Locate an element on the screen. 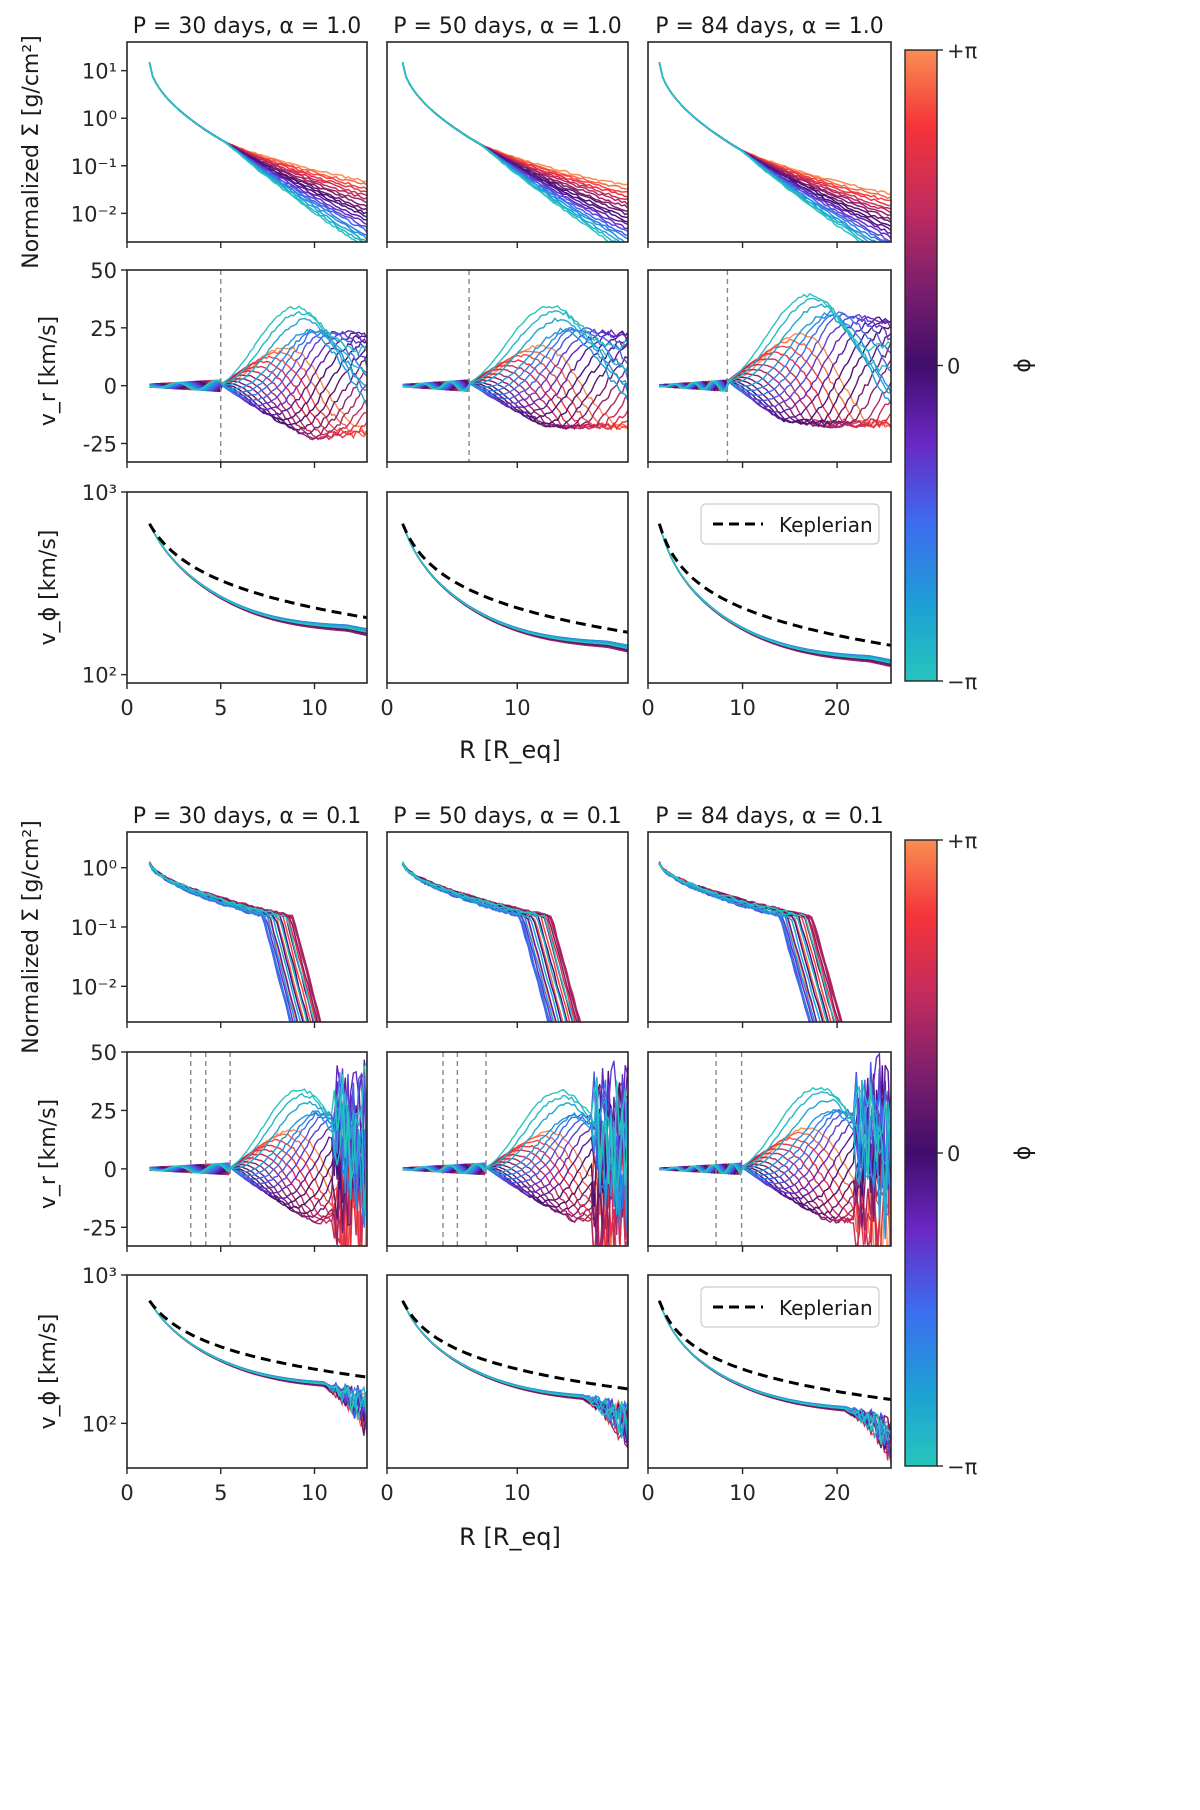 The height and width of the screenshot is (1810, 1200). vr-ylabel: v_r [km/s] is located at coordinates (48, 371).